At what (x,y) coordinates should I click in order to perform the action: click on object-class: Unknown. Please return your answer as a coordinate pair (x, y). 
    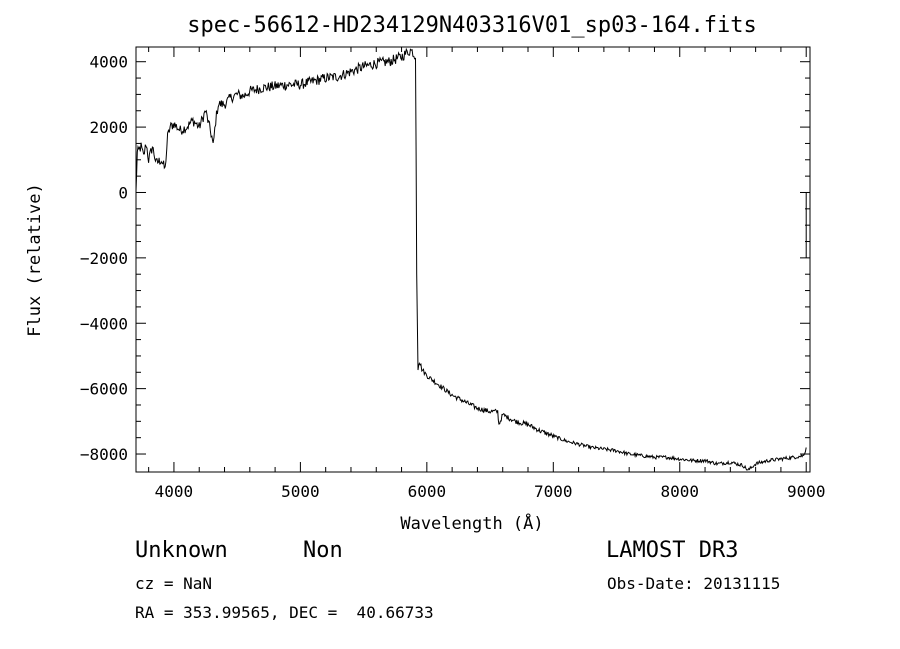
    Looking at the image, I should click on (181, 550).